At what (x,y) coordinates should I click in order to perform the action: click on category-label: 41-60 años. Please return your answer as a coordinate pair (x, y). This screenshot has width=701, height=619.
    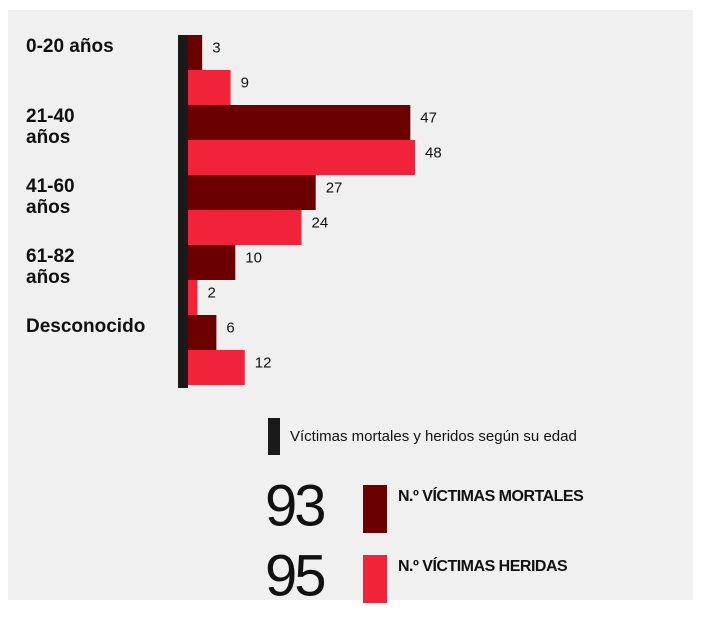
    Looking at the image, I should click on (50, 197).